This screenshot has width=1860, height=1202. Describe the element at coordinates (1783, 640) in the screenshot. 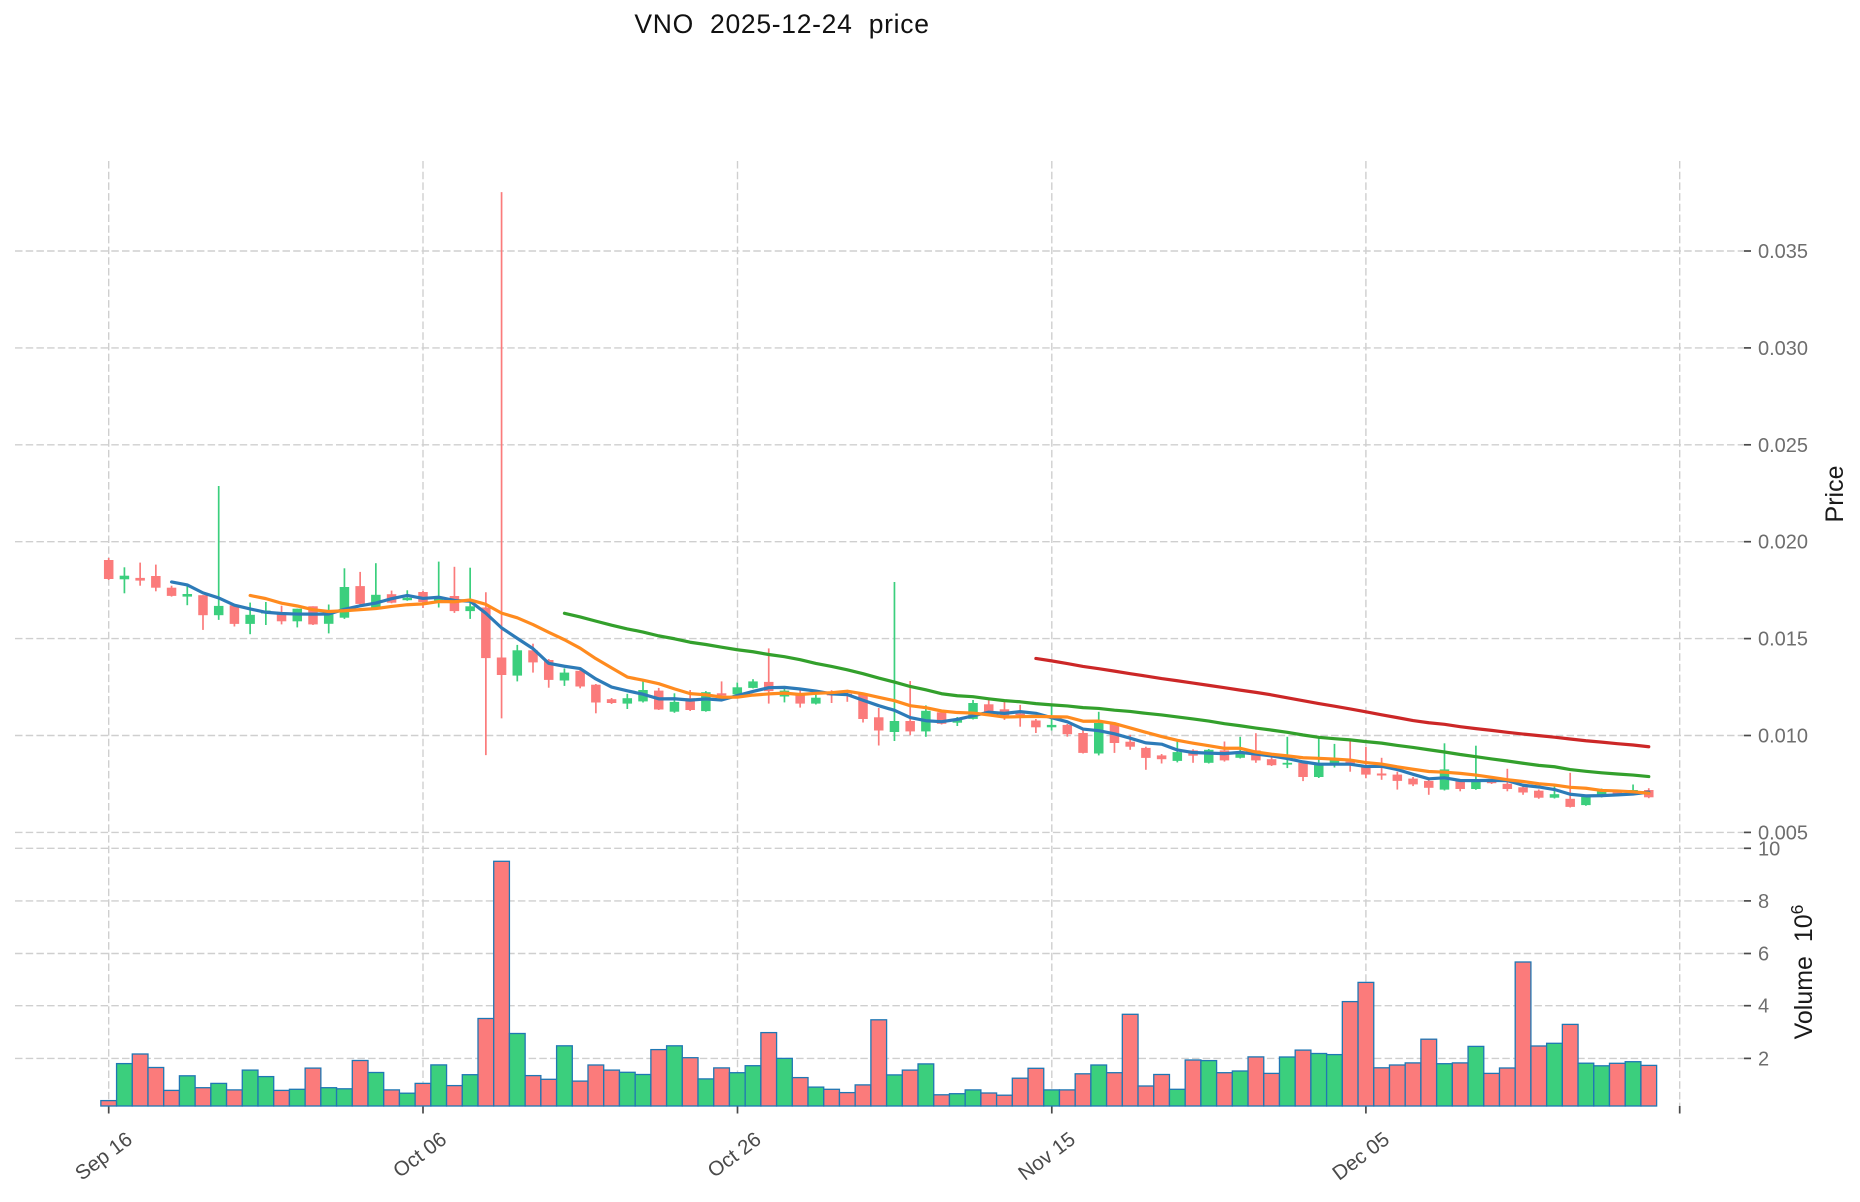

I see `svg-text: 0.015` at that location.